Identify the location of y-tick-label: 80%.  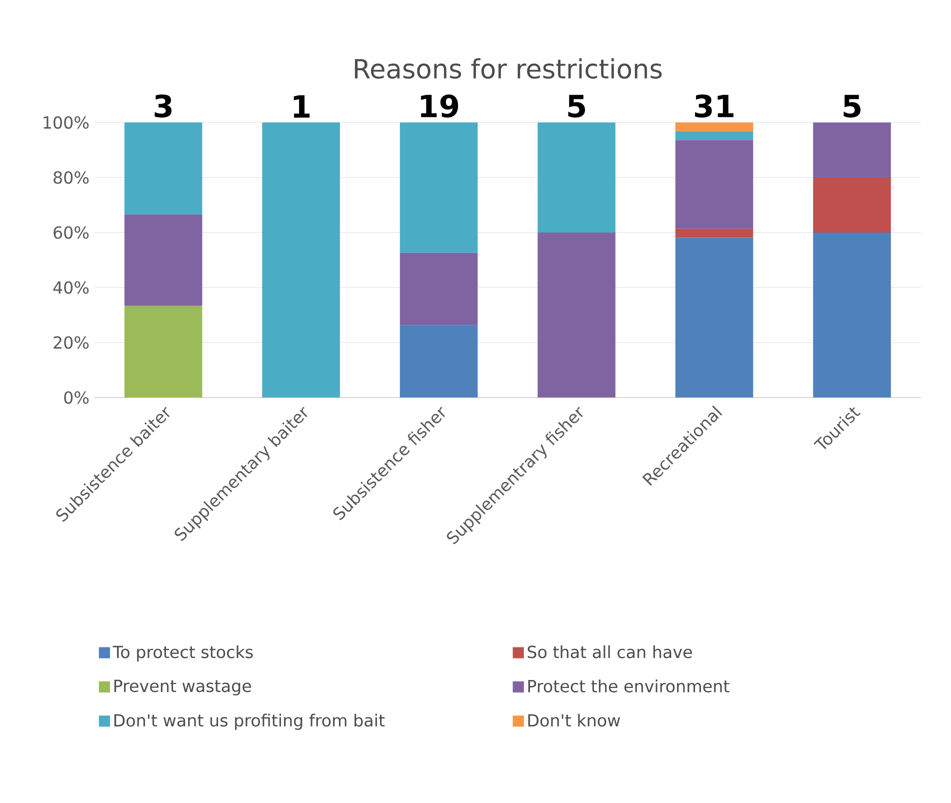
(71, 177).